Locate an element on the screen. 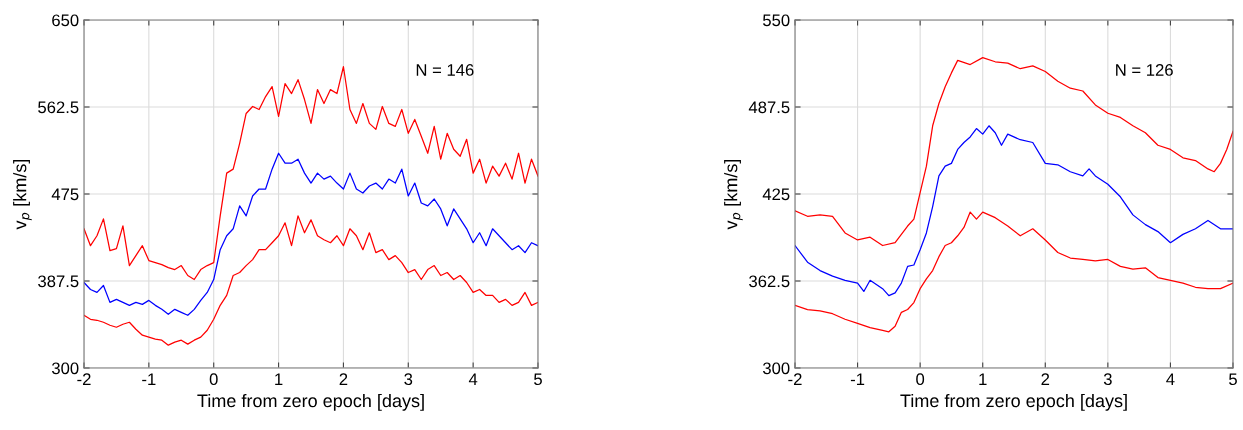  y-tick-label: 650 is located at coordinates (65, 20).